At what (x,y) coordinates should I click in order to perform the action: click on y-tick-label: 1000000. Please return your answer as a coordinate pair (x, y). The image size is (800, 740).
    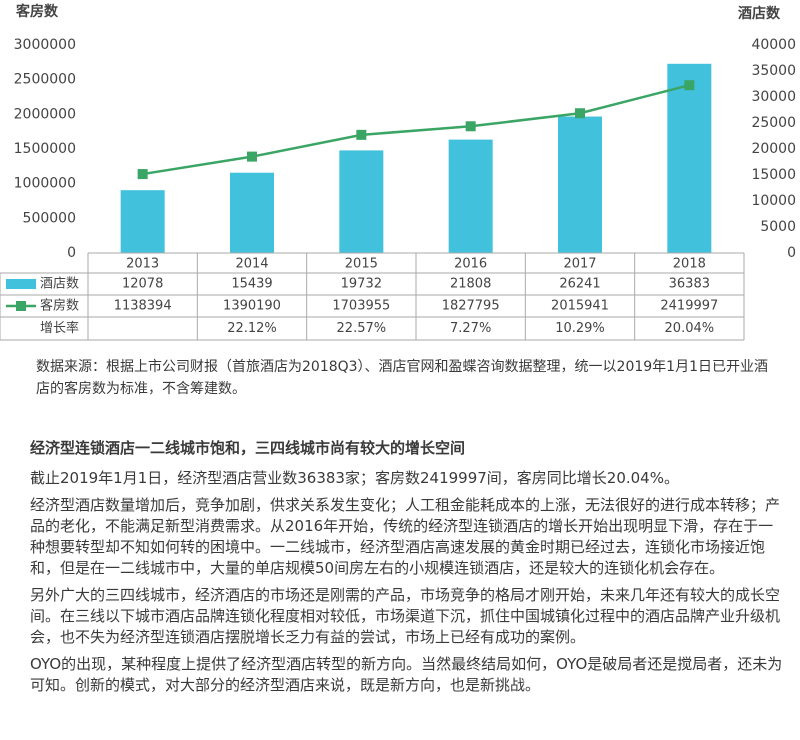
    Looking at the image, I should click on (45, 184).